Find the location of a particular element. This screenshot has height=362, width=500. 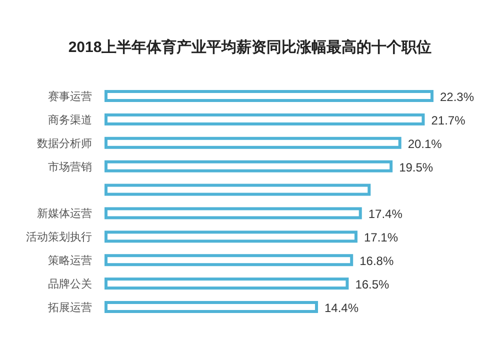

value-label: 16.5% is located at coordinates (372, 285).